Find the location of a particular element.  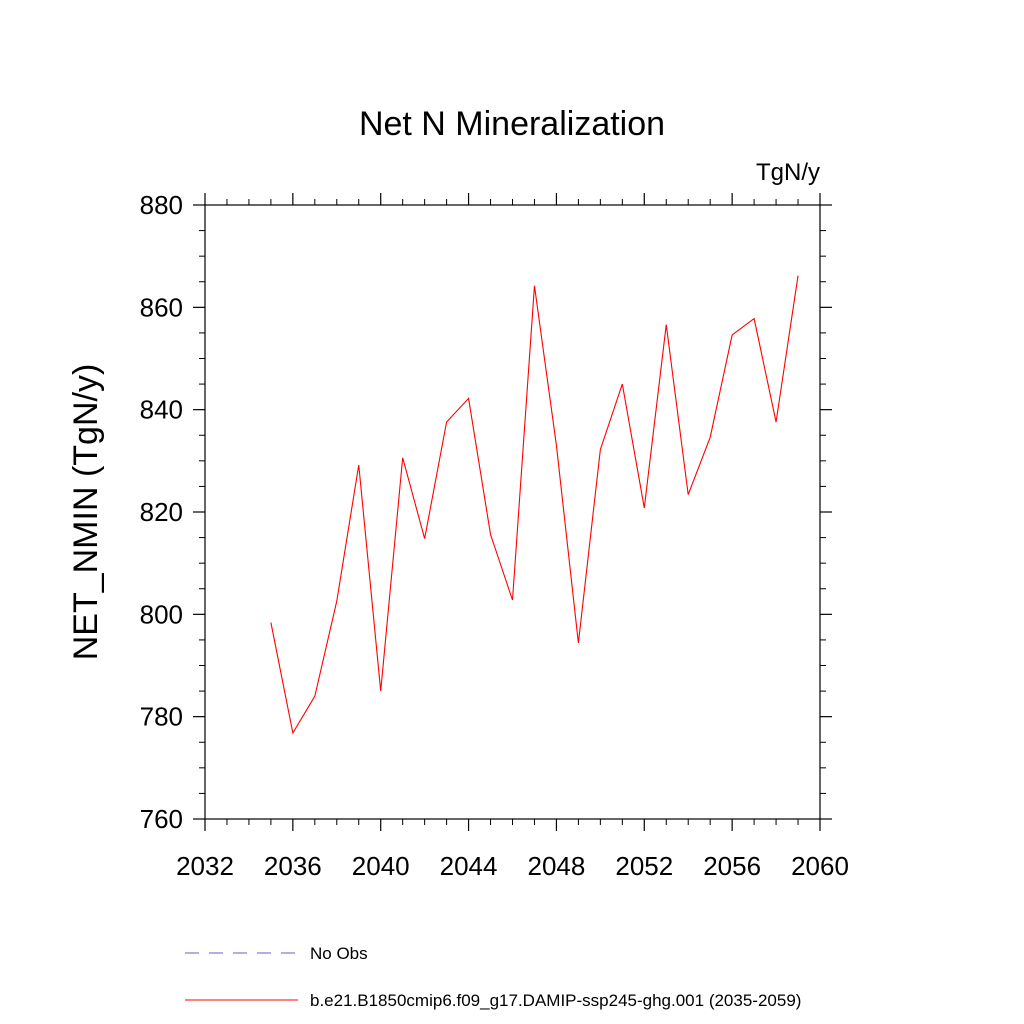

y-tick-label: 800 is located at coordinates (161, 614).